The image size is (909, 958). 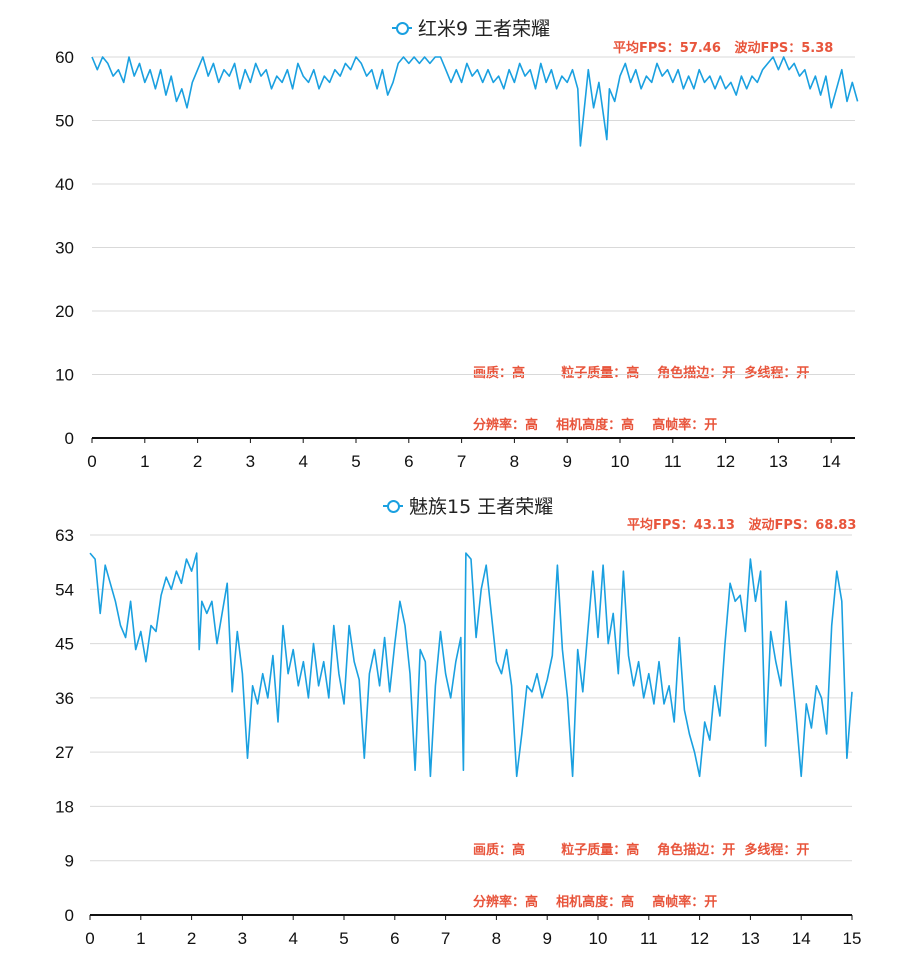 What do you see at coordinates (64, 698) in the screenshot?
I see `y-tick-label: 36` at bounding box center [64, 698].